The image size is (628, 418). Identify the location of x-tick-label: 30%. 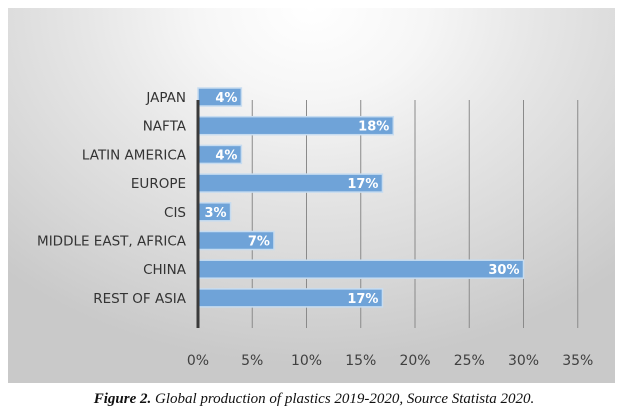
(523, 361).